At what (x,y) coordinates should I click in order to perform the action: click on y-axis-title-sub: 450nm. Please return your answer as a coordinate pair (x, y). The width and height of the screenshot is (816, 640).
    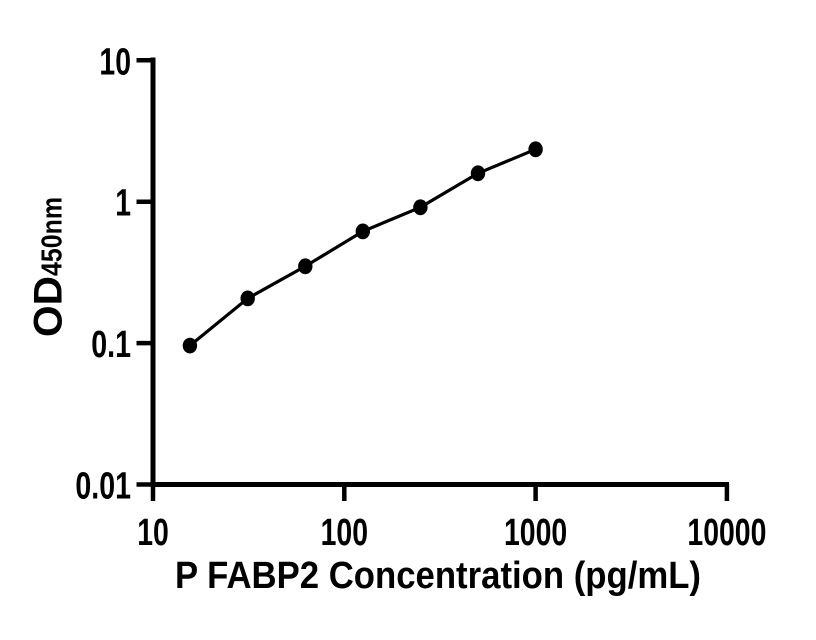
    Looking at the image, I should click on (53, 236).